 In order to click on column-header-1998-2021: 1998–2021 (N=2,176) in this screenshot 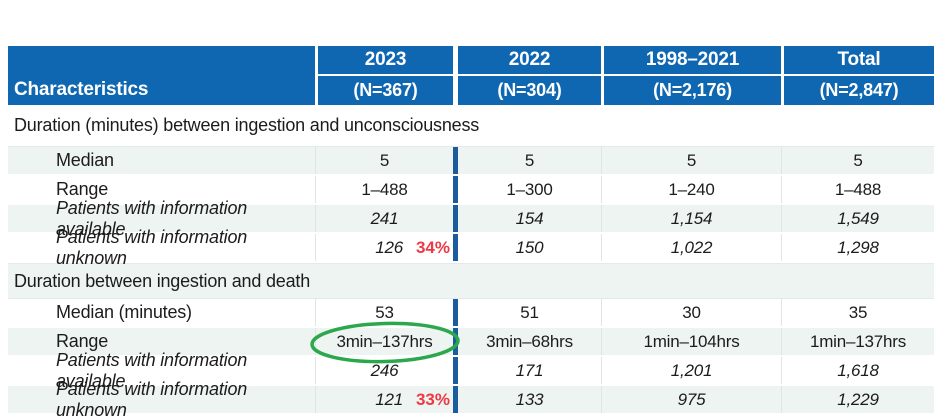, I will do `click(691, 75)`.